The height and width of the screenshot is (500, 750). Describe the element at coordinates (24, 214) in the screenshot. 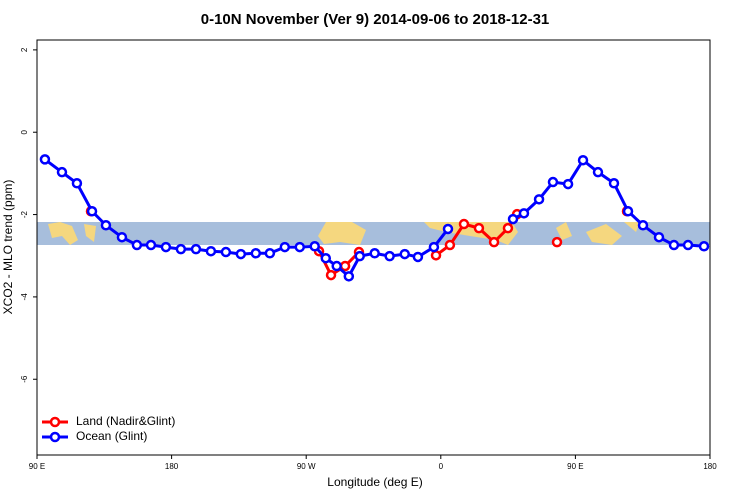

I see `y-tick-label: -2` at that location.